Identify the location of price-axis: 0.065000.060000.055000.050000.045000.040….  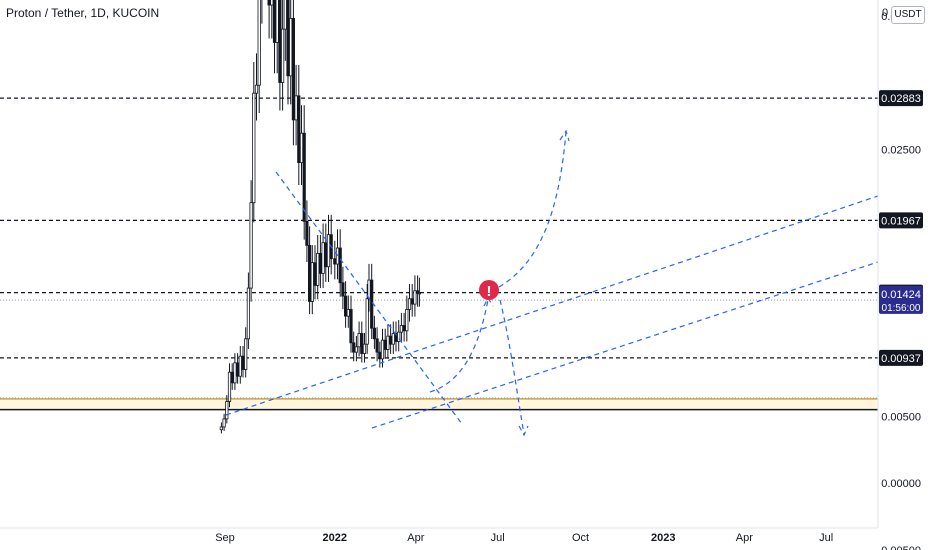
(900, 275).